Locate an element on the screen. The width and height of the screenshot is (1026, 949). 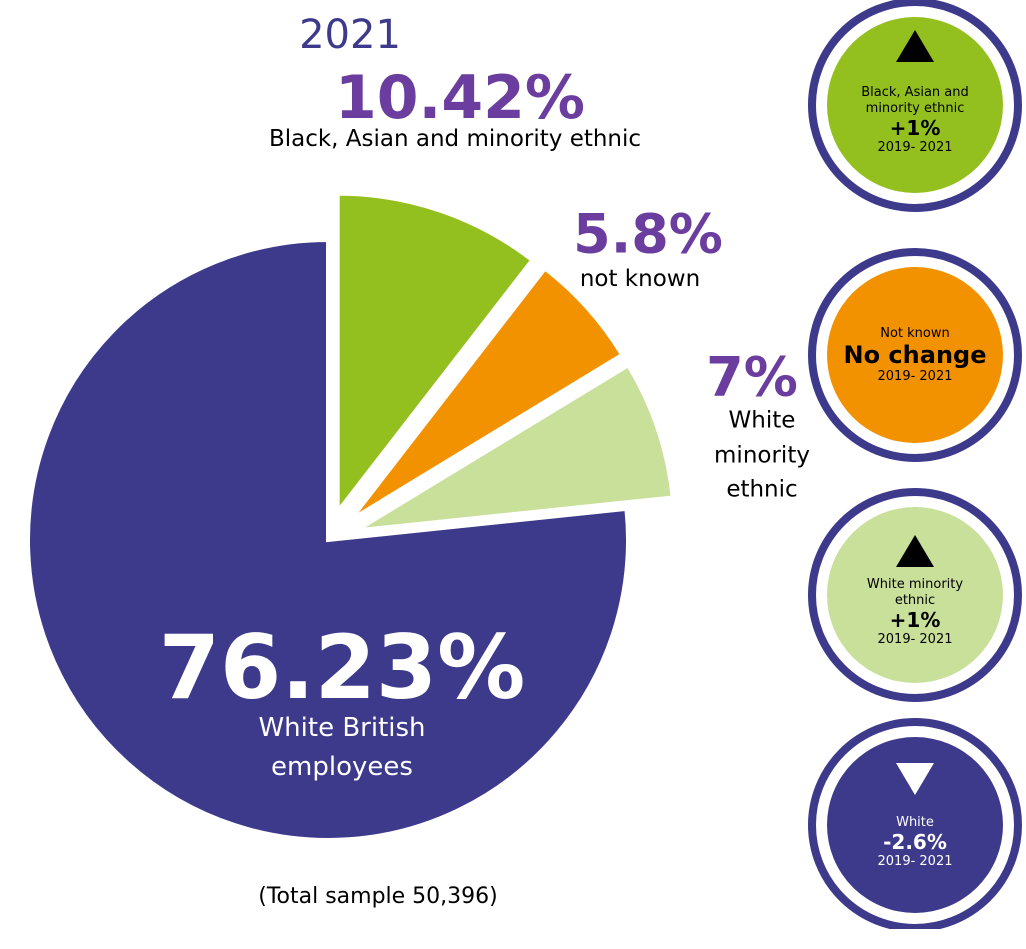
badge: White minority ethnic +1% 2019- 2021 is located at coordinates (915, 612).